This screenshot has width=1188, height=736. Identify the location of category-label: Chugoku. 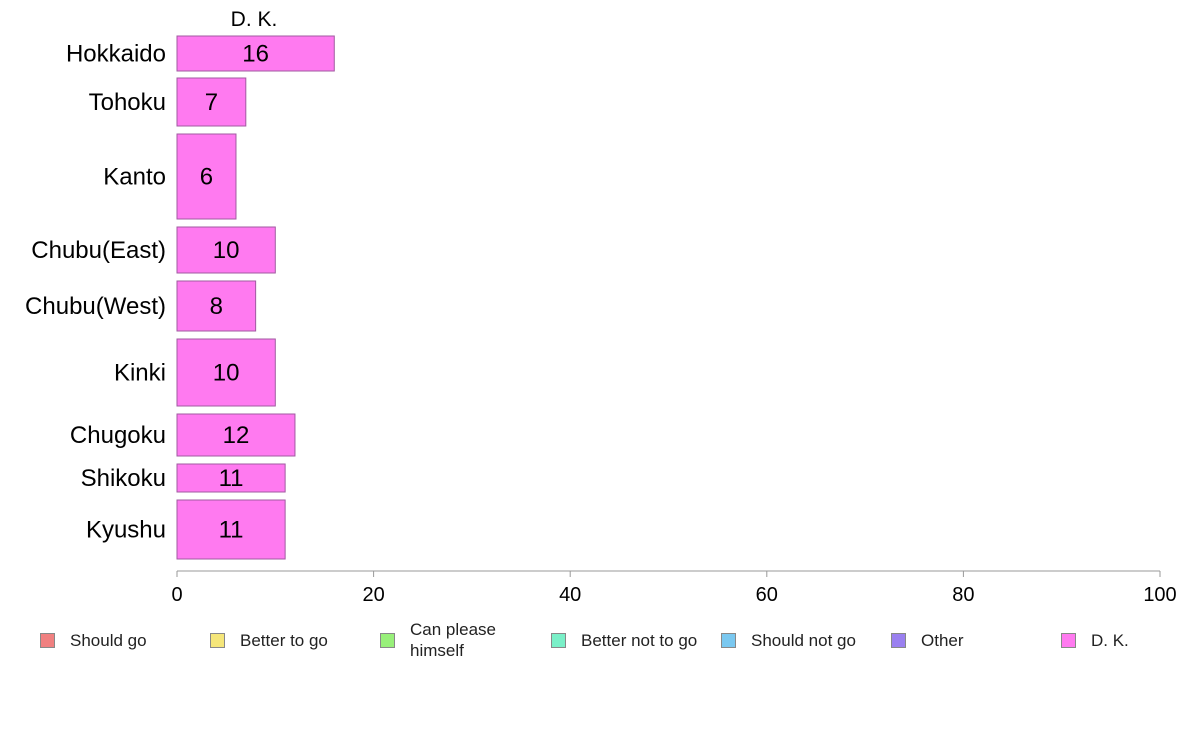
(118, 435).